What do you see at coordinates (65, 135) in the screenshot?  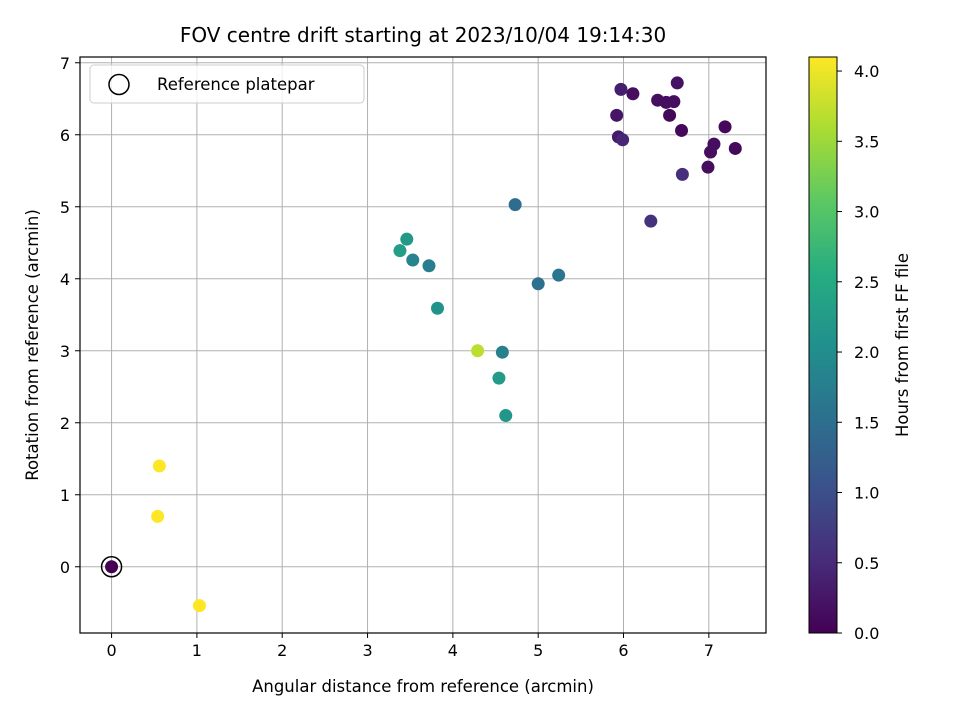 I see `y-tick-label: 6` at bounding box center [65, 135].